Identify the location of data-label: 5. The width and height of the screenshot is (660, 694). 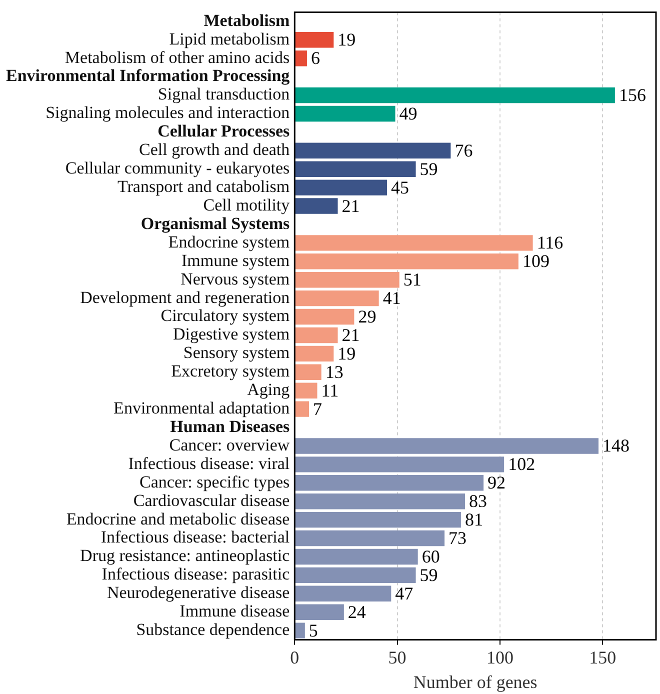
(313, 630).